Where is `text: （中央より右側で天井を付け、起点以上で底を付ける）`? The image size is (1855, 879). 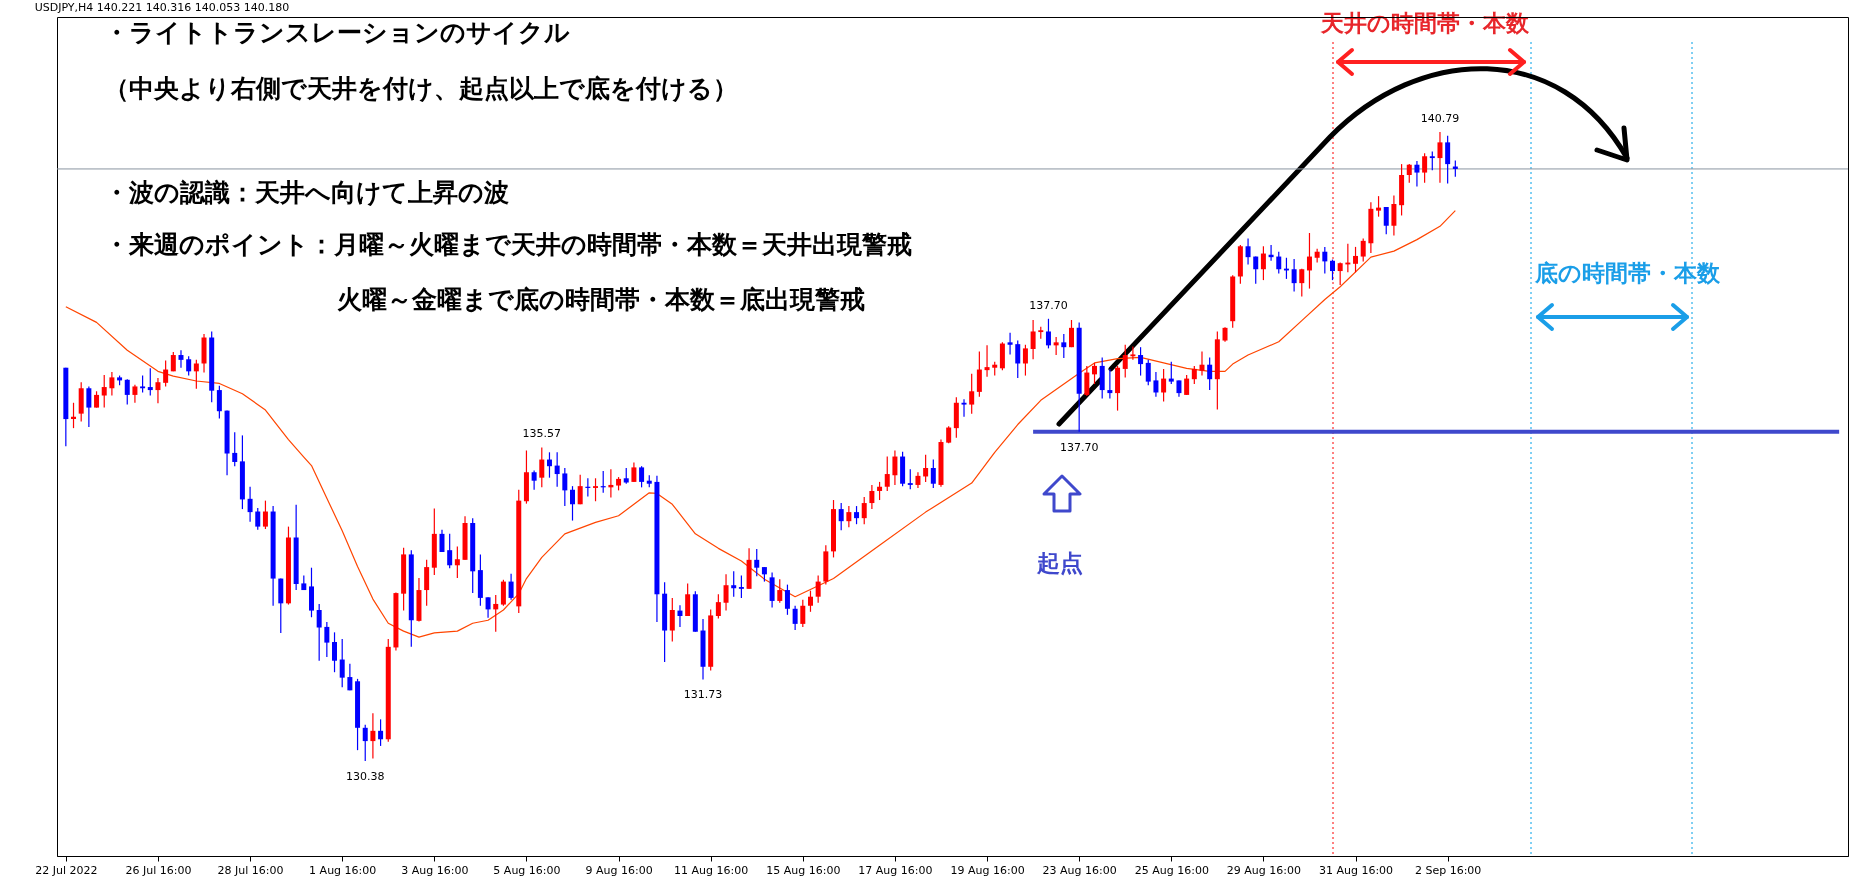 text: （中央より右側で天井を付け、起点以上で底を付ける） is located at coordinates (421, 89).